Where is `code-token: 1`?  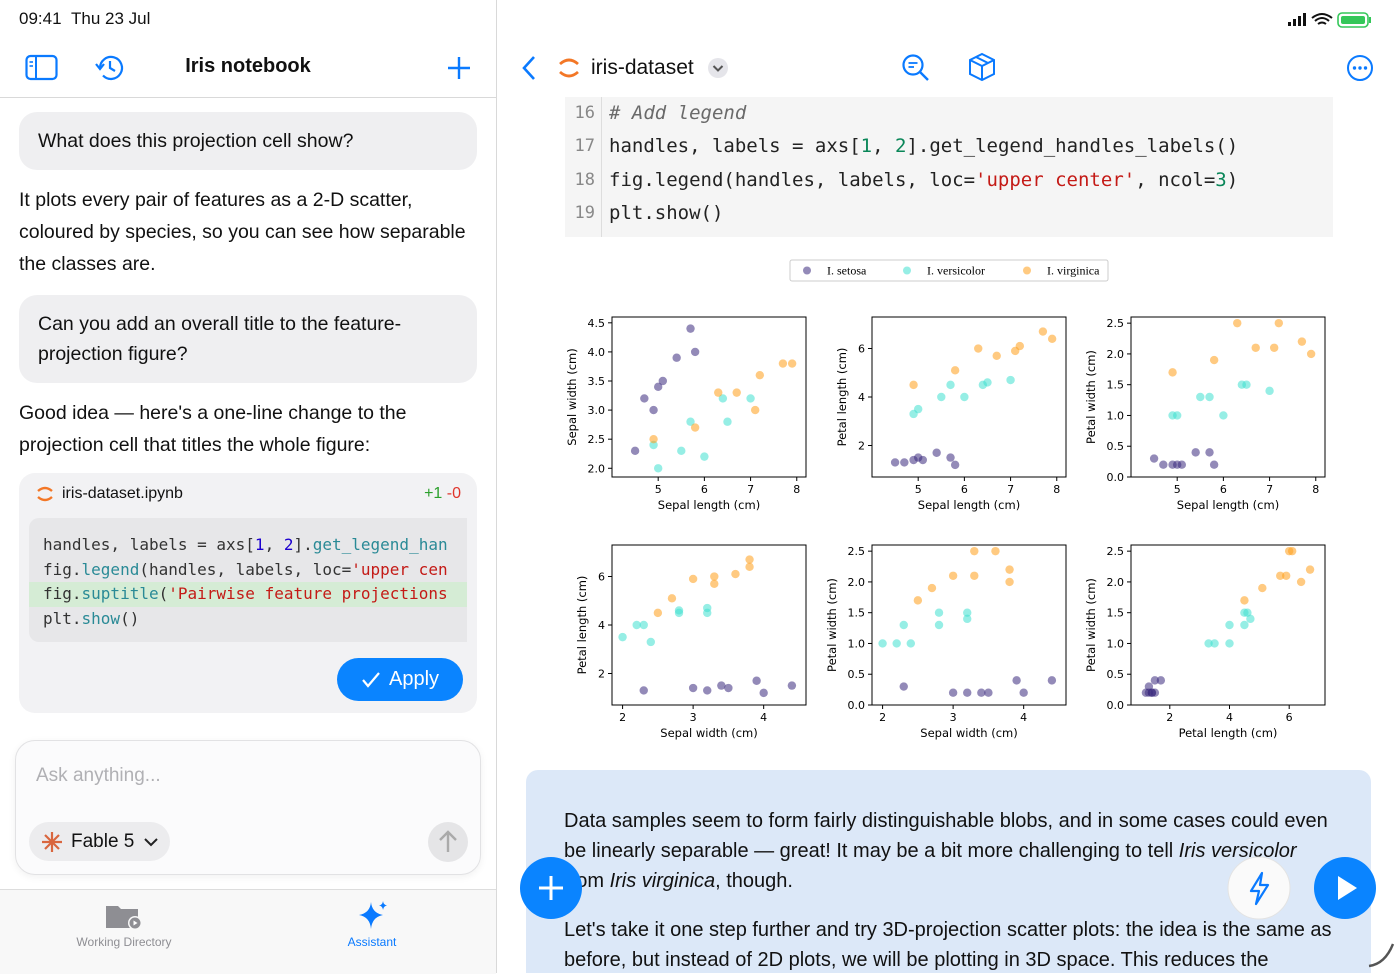
code-token: 1 is located at coordinates (866, 146).